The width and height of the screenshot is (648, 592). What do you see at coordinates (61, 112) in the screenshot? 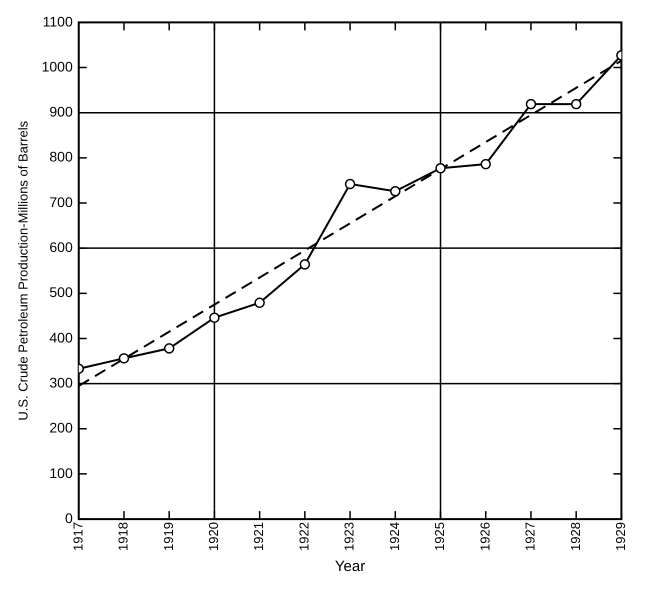
I see `y-tick-label: 900` at bounding box center [61, 112].